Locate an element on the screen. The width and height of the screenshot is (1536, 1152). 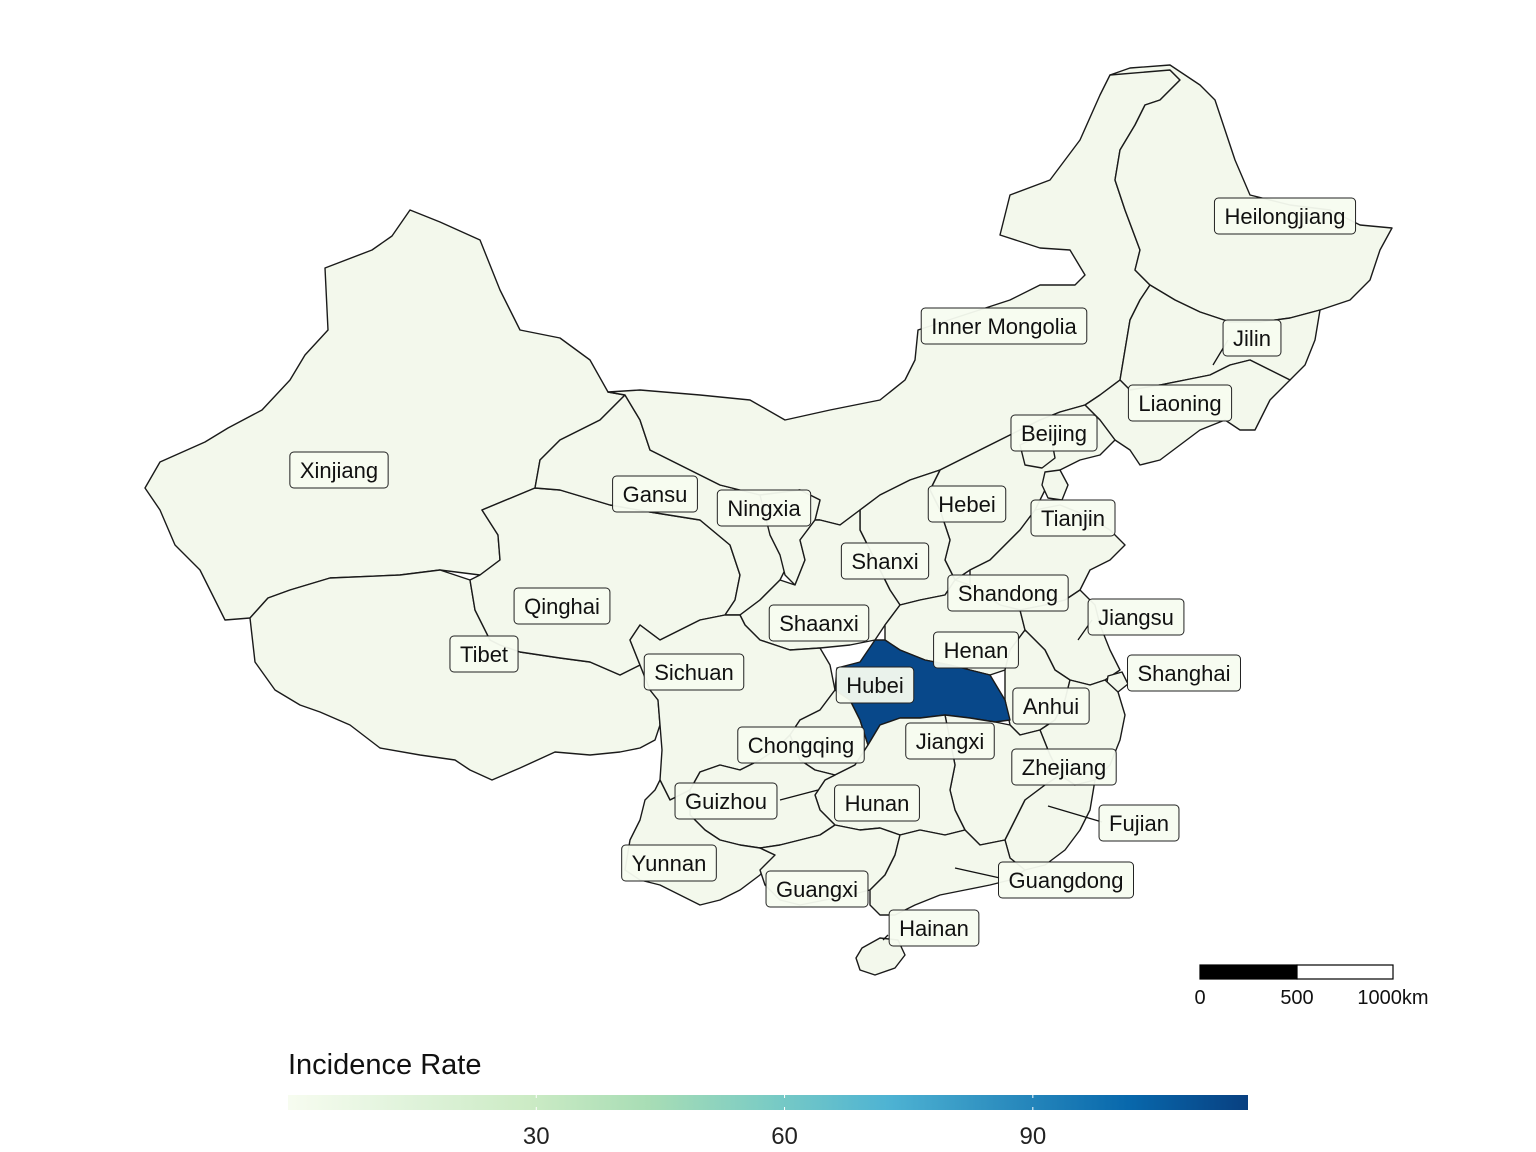
legend-tick-label-90: 90 is located at coordinates (1032, 1136).